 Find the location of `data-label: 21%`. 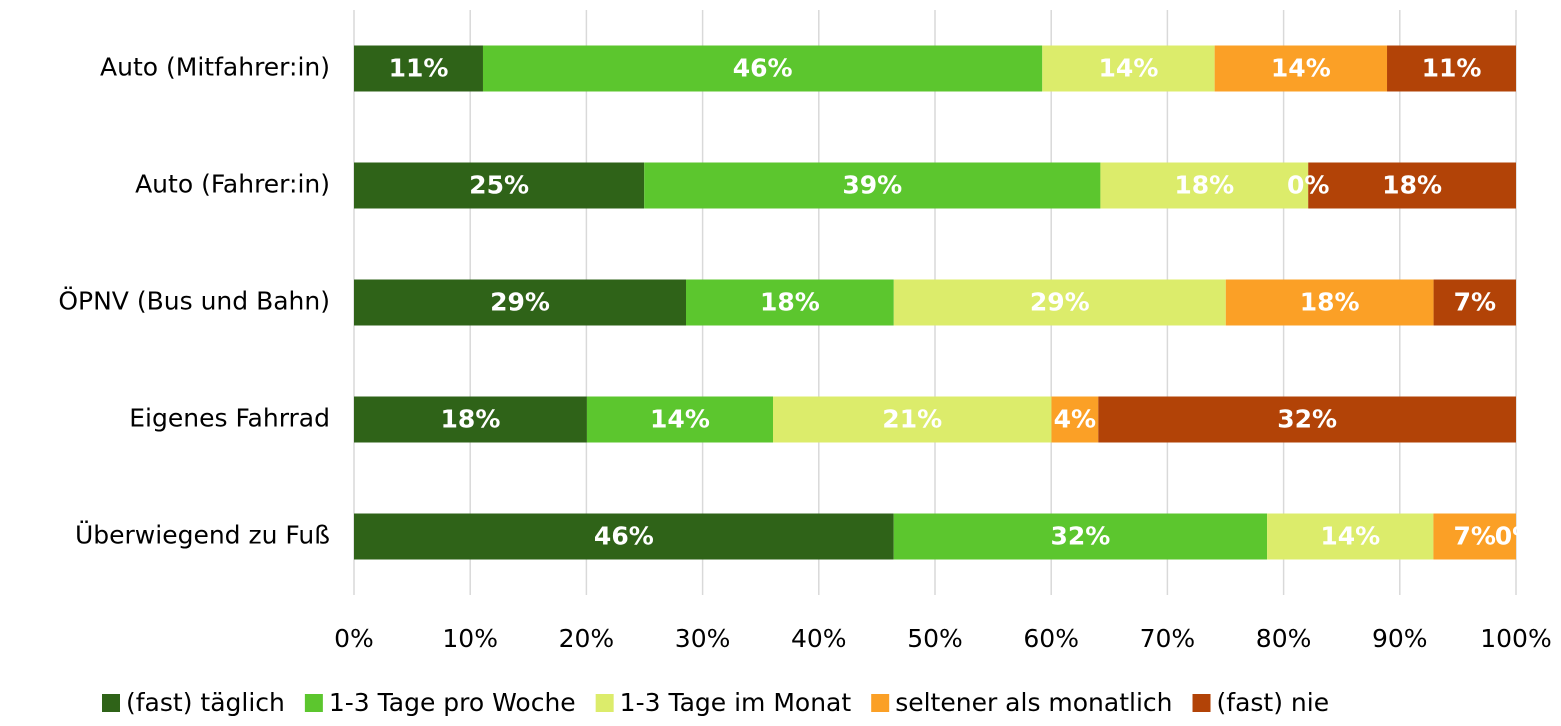

data-label: 21% is located at coordinates (912, 419).